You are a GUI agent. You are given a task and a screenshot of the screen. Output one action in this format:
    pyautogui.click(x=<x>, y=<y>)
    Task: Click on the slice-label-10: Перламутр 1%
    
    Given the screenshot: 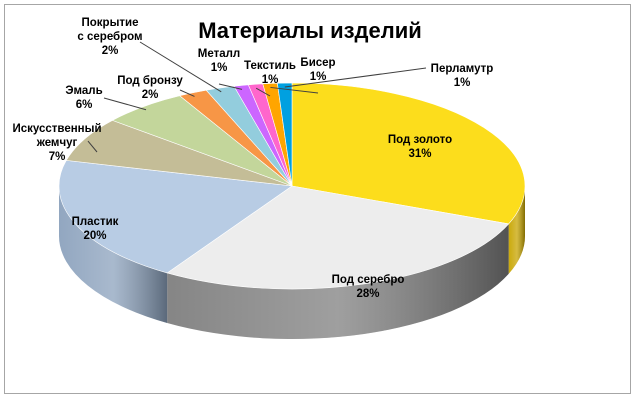 What is the action you would take?
    pyautogui.click(x=462, y=76)
    